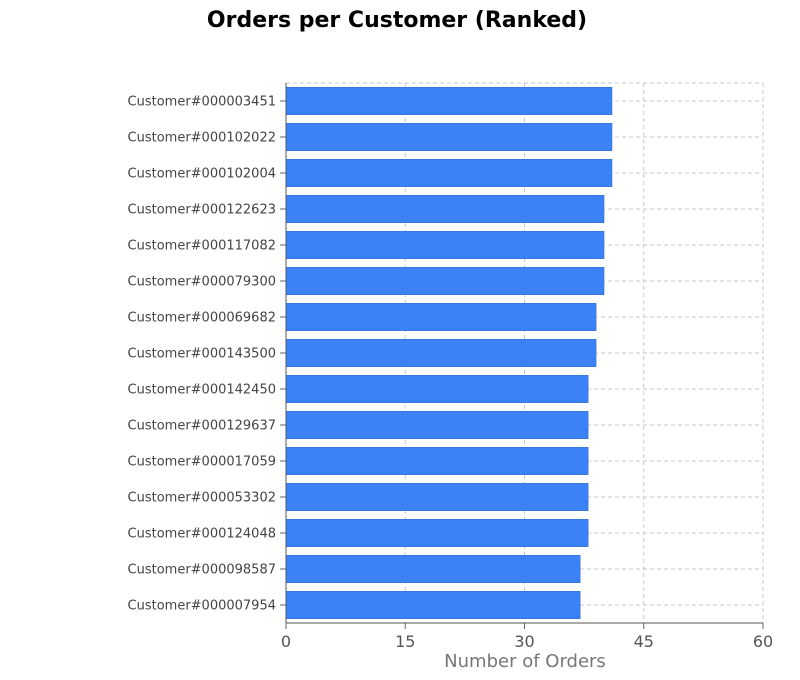 Image resolution: width=800 pixels, height=680 pixels. I want to click on chart-title: Orders per Customer (Ranked), so click(397, 20).